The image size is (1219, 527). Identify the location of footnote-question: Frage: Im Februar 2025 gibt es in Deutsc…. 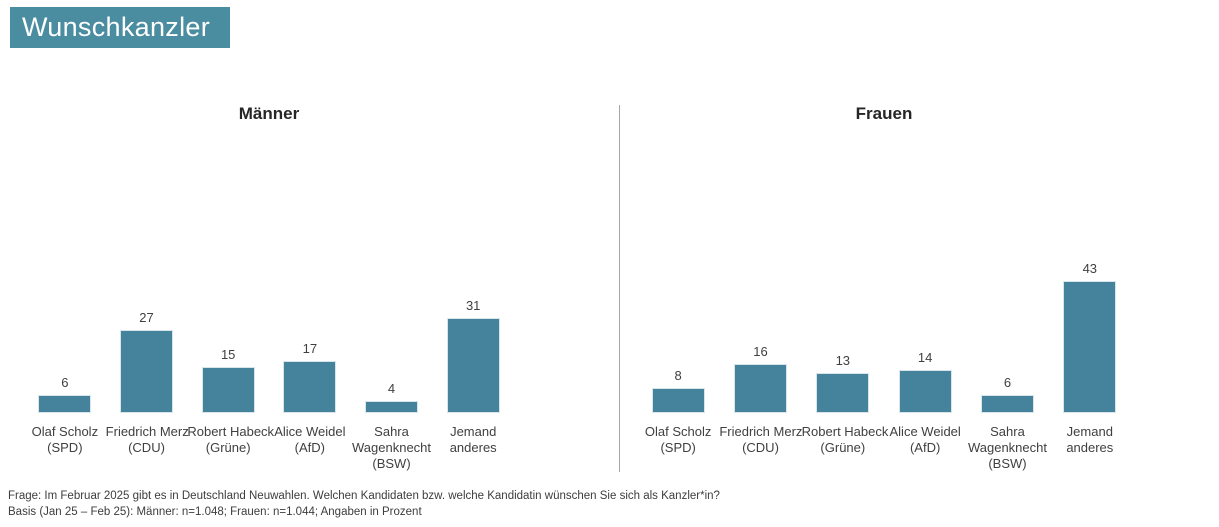
(364, 496).